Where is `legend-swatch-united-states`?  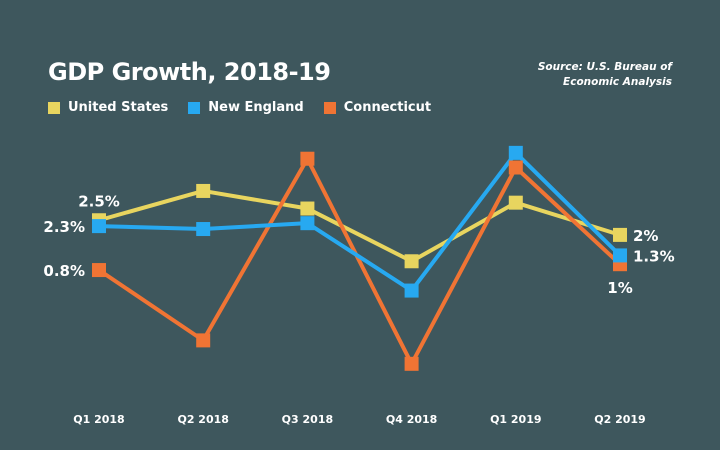 legend-swatch-united-states is located at coordinates (54, 107).